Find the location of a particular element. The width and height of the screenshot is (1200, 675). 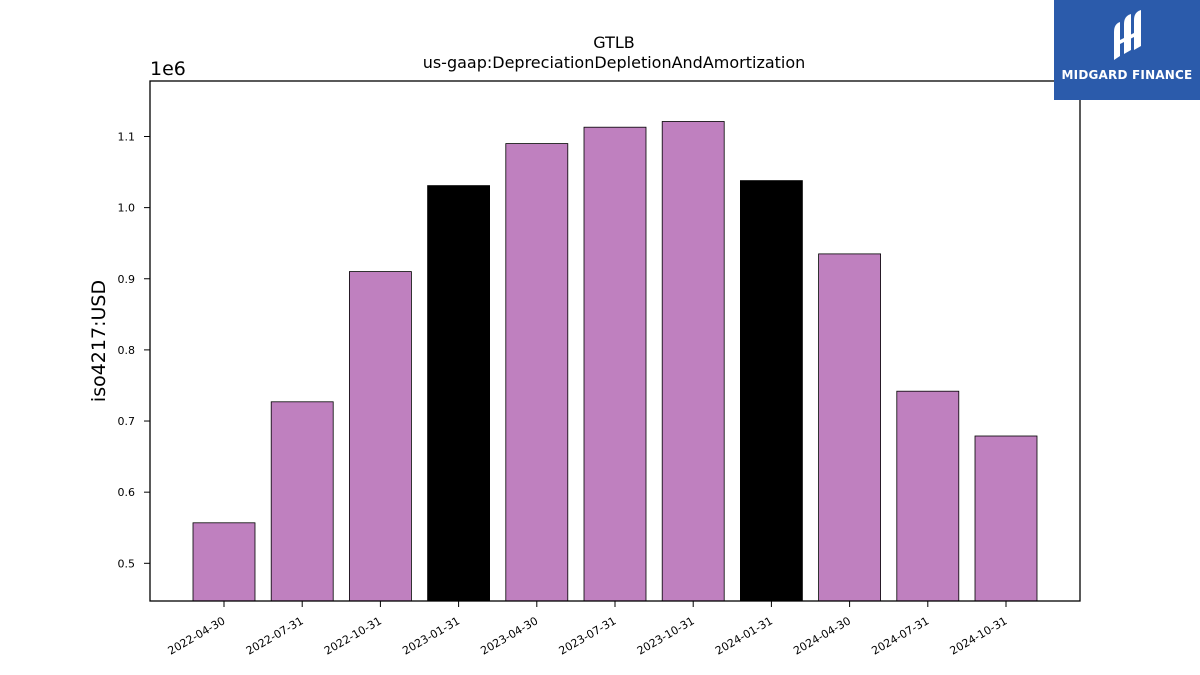

x-tick-label: 2024-07-31 is located at coordinates (900, 635).